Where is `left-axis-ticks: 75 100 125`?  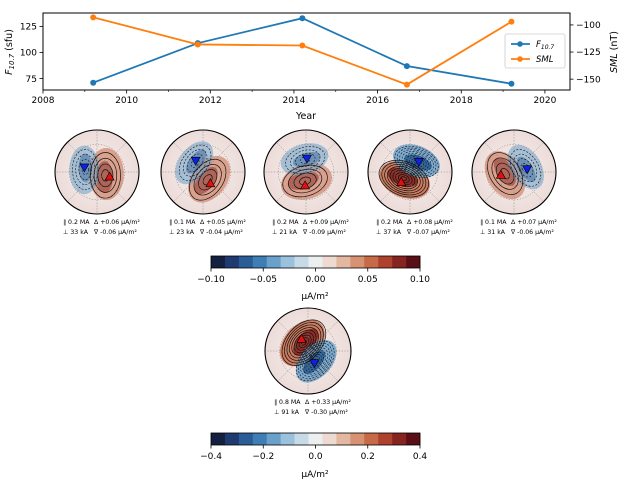 left-axis-ticks: 75 100 125 is located at coordinates (31, 54).